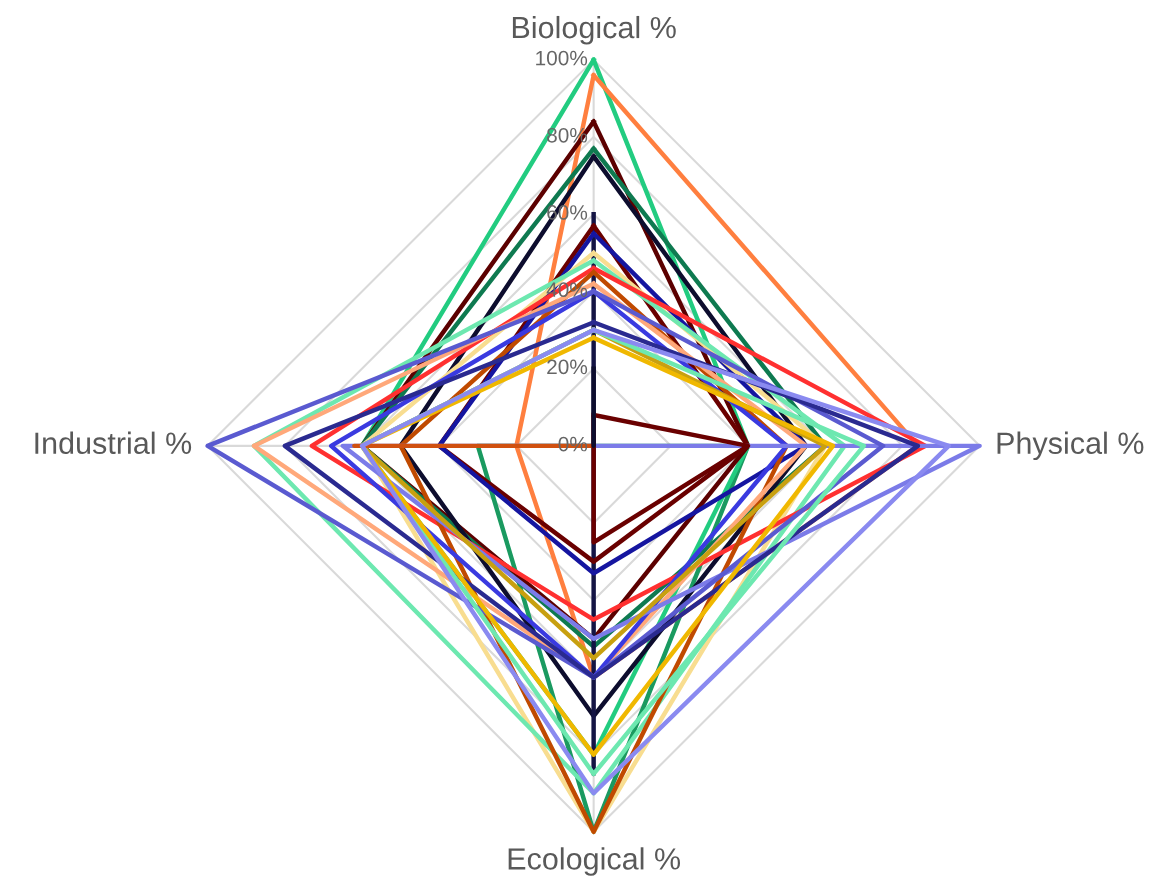  I want to click on spoke-label: Physical %, so click(1070, 446).